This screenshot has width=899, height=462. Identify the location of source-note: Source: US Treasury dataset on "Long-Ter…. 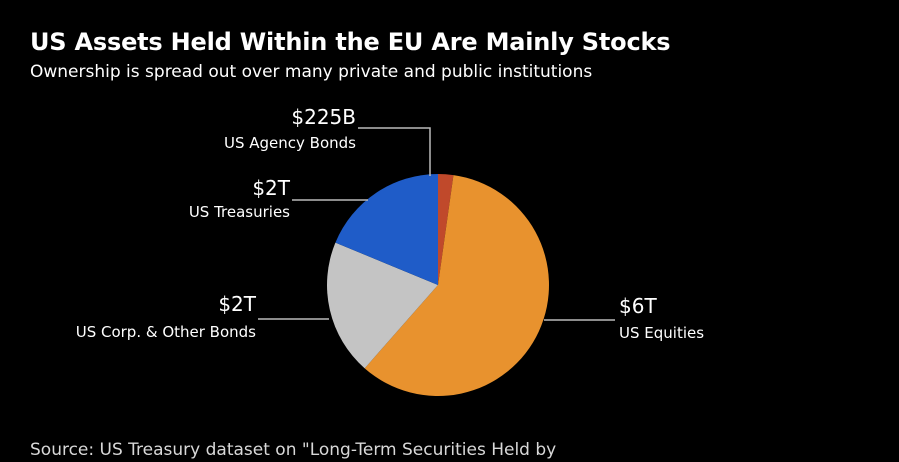
(293, 450).